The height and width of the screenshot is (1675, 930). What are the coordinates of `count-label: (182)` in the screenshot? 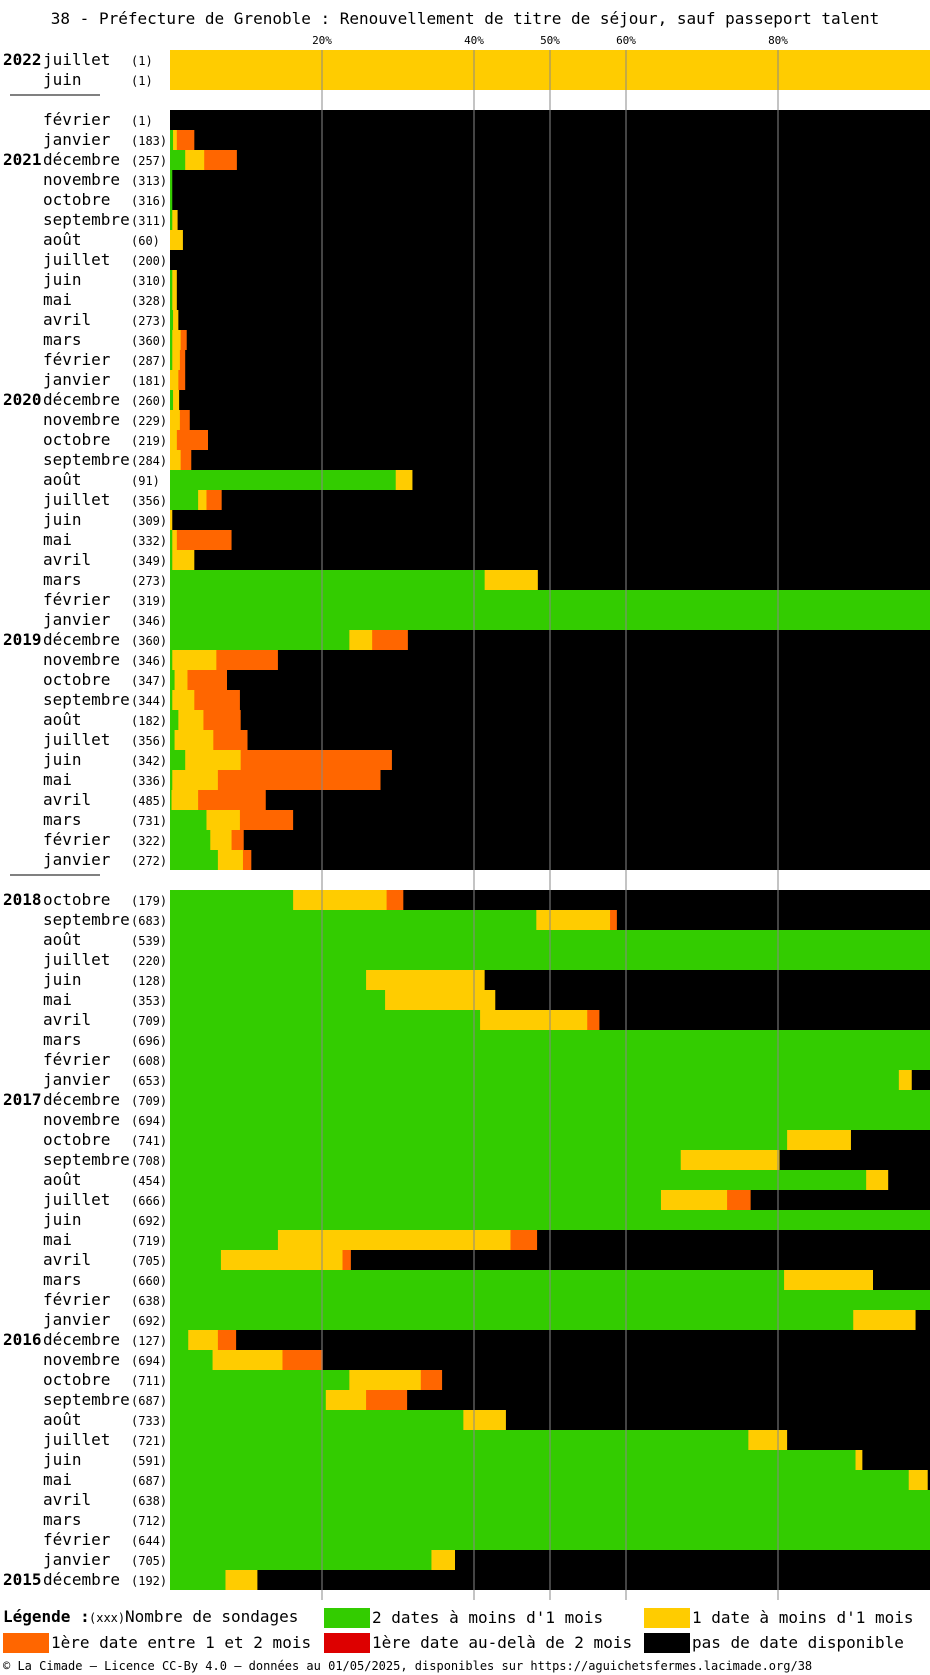 It's located at (149, 721).